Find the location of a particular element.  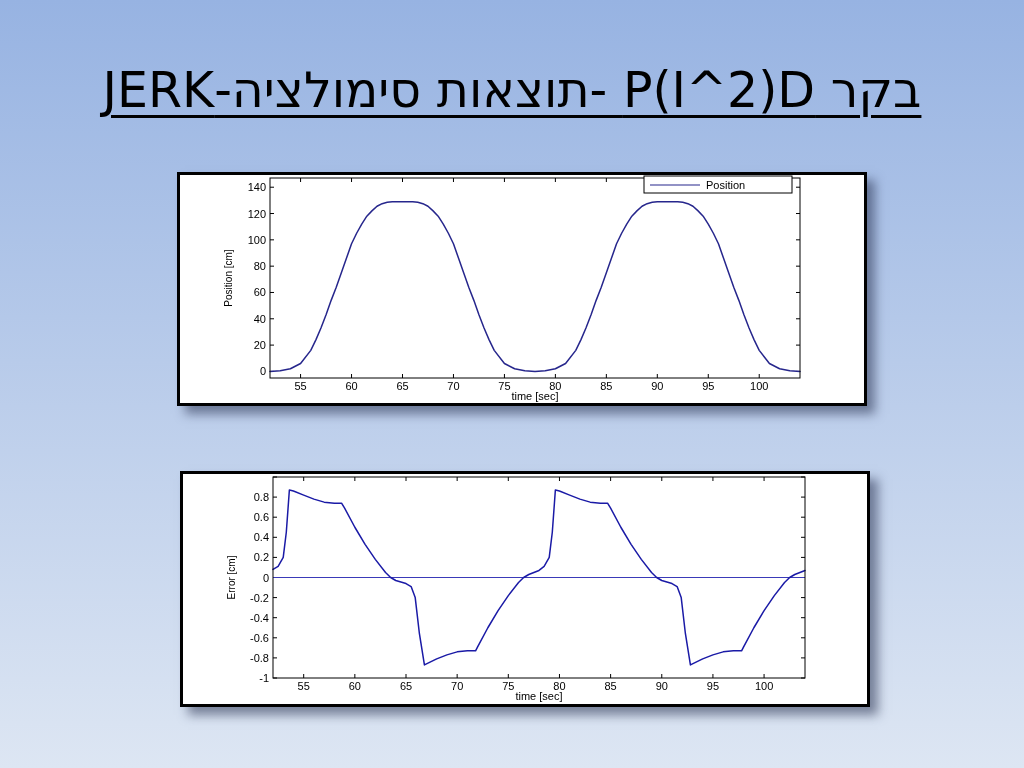

y-tick-label: 140 is located at coordinates (256, 187).